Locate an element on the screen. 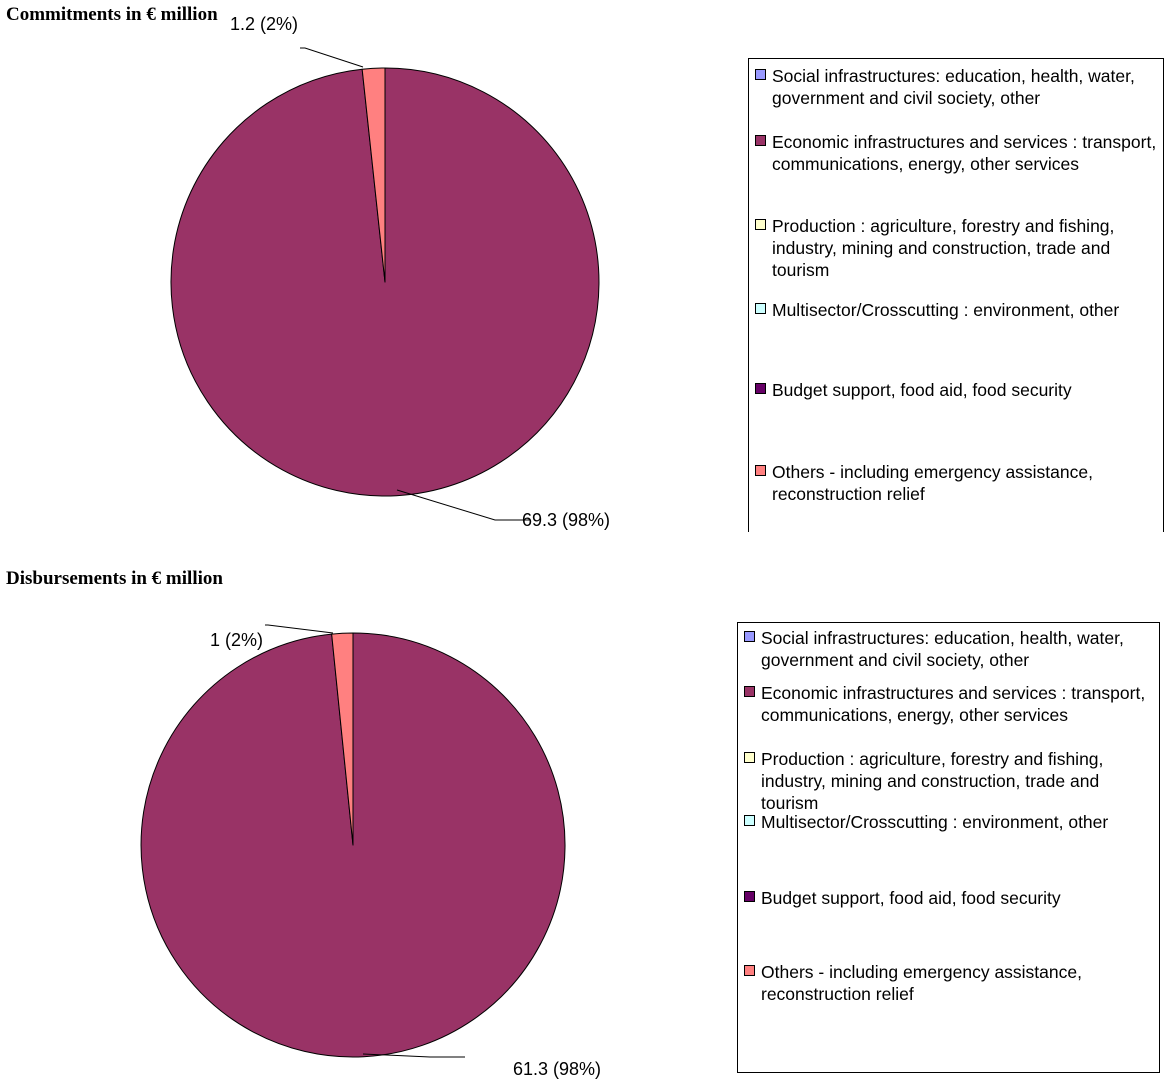 The height and width of the screenshot is (1079, 1164). data-label: 1 (2%) is located at coordinates (236, 640).